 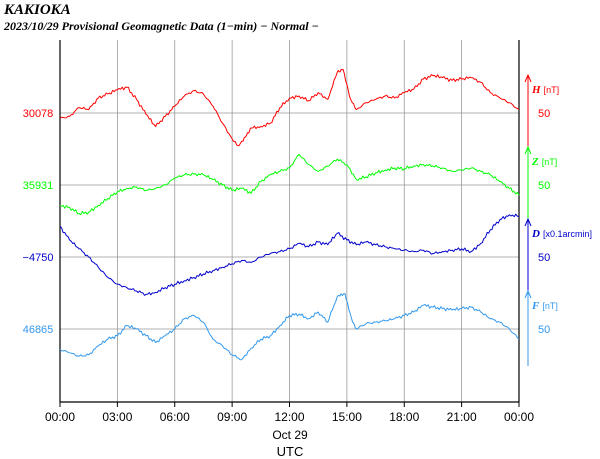 What do you see at coordinates (558, 219) in the screenshot?
I see `scale-indicators: 50H [nT]50Z [nT]50D [x0.1arcmin]50F [nT]` at bounding box center [558, 219].